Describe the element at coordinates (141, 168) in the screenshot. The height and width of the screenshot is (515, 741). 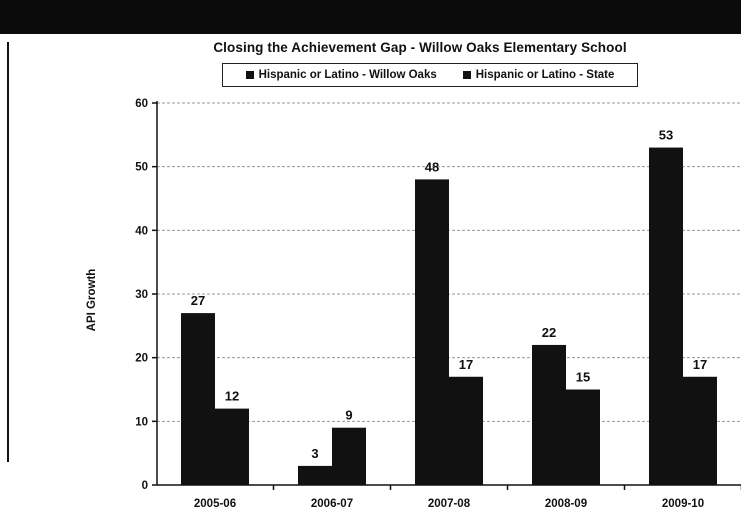
I see `y-tick-label: 50` at that location.